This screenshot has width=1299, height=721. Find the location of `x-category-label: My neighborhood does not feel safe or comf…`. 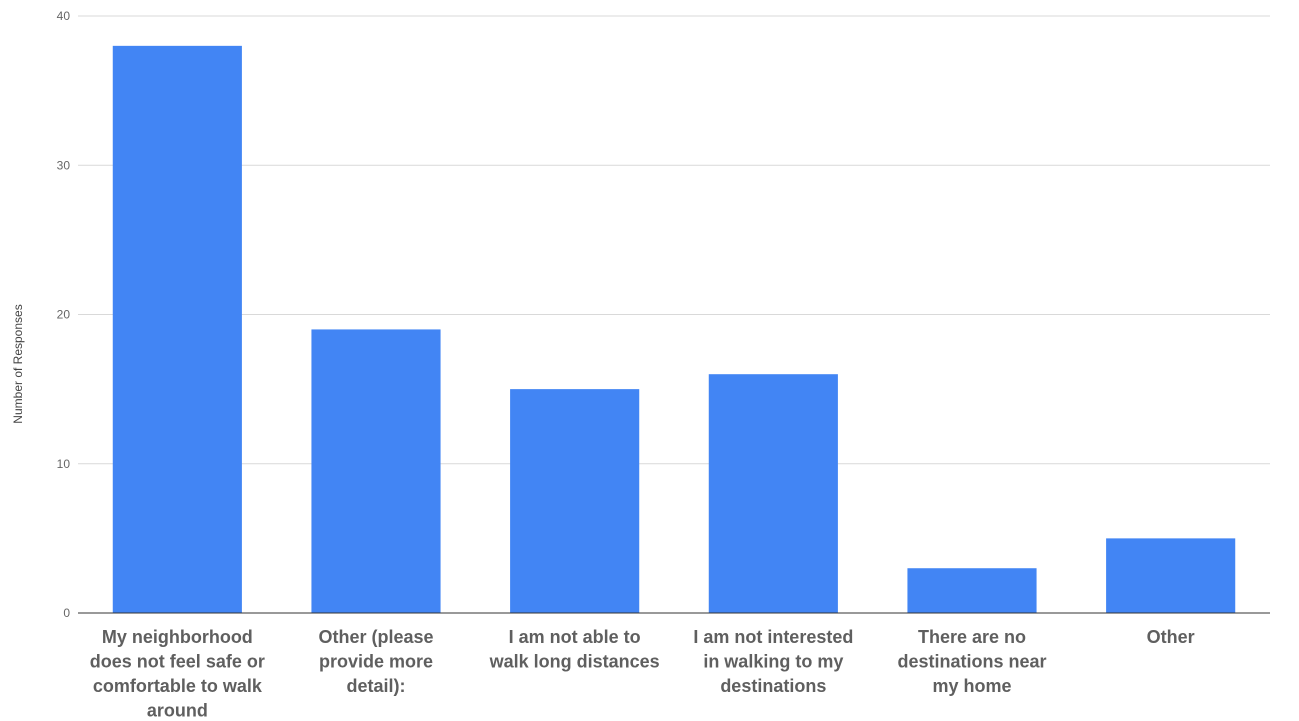

x-category-label: My neighborhood does not feel safe or comf… is located at coordinates (177, 674).